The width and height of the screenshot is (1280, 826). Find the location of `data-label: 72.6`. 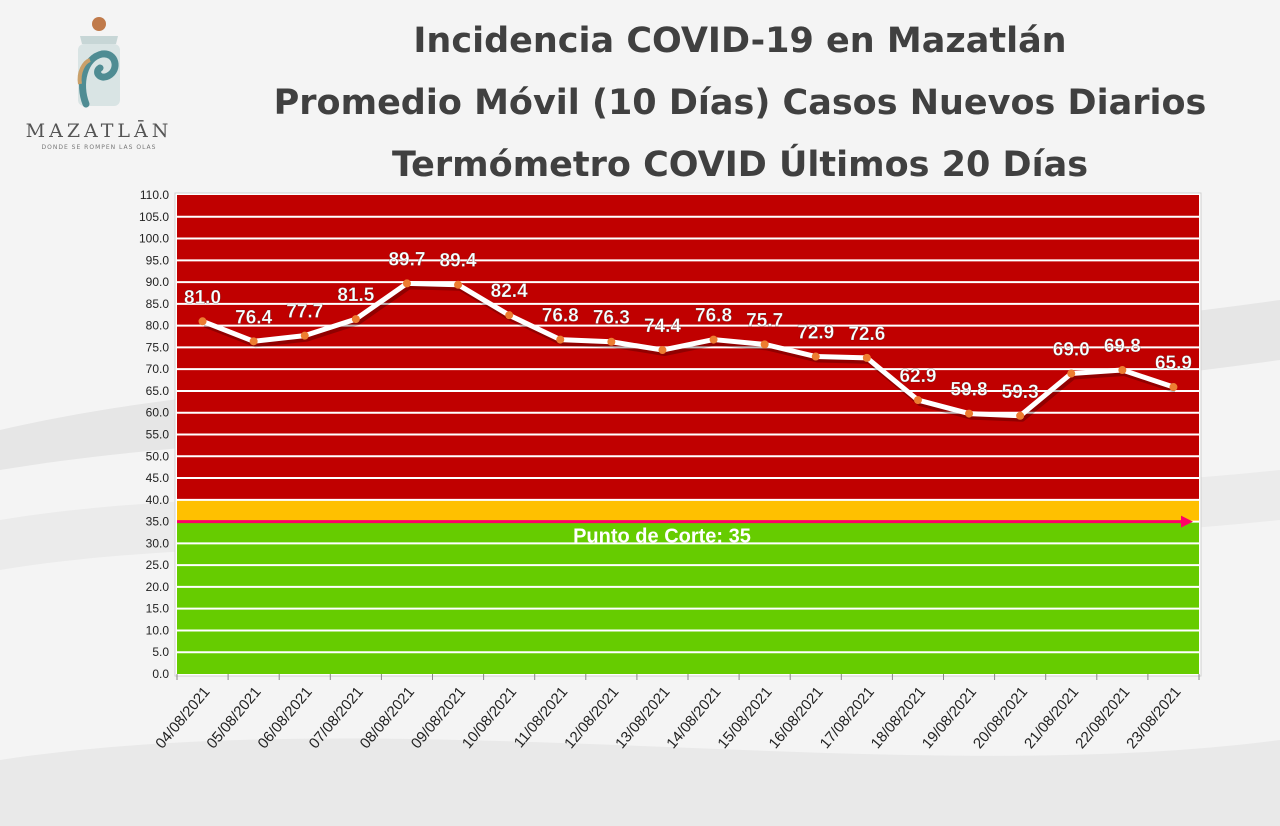

data-label: 72.6 is located at coordinates (866, 334).